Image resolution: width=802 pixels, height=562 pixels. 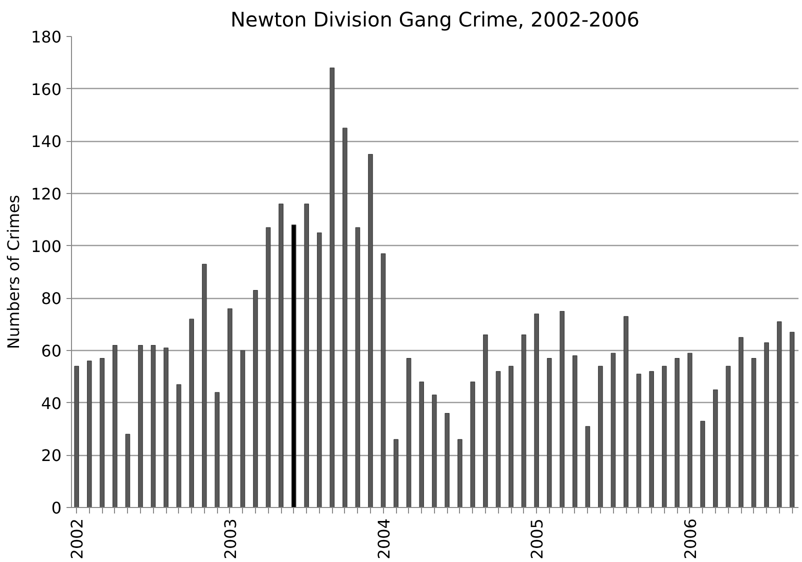 I want to click on x-tick-label: 2002, so click(x=77, y=539).